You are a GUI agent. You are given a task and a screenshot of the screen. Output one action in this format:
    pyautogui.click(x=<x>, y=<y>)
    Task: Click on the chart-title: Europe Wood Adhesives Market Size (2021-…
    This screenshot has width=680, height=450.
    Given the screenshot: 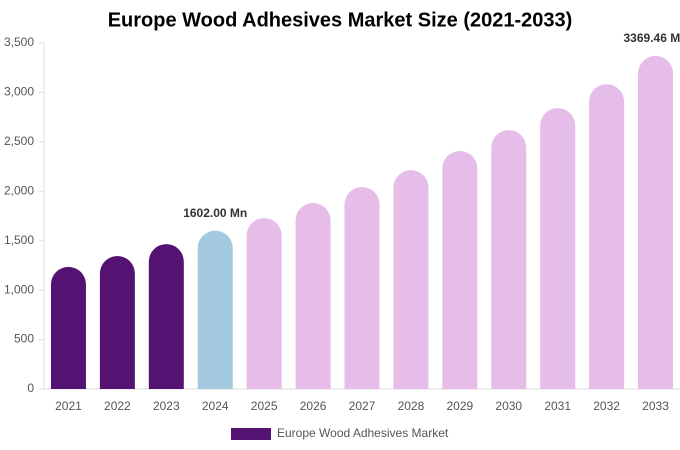 What is the action you would take?
    pyautogui.click(x=340, y=20)
    